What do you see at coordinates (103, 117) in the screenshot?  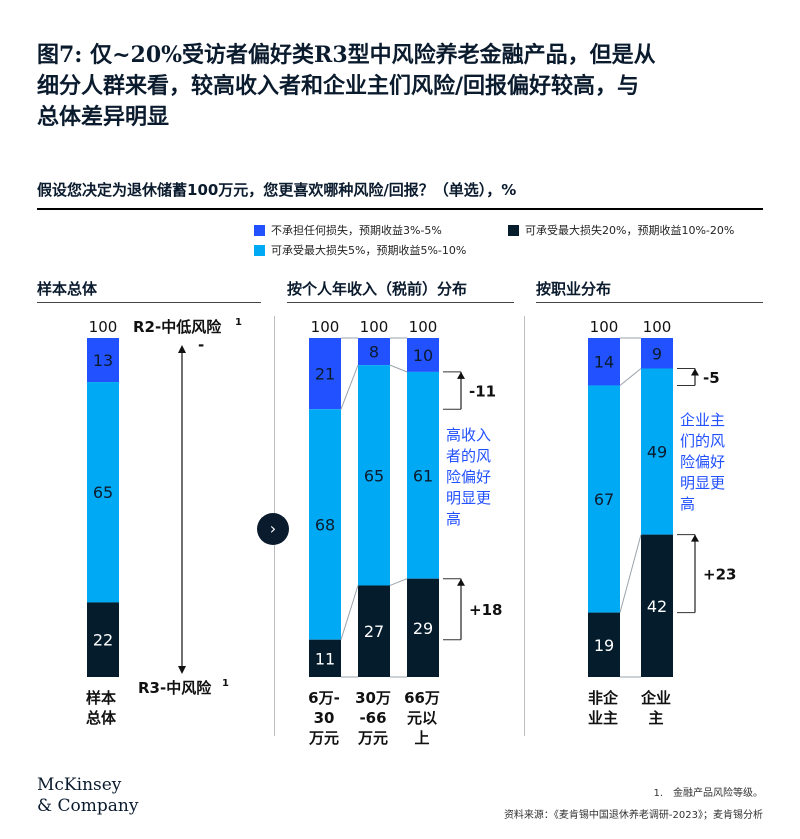 I see `title-line-3: 总体差异明显` at bounding box center [103, 117].